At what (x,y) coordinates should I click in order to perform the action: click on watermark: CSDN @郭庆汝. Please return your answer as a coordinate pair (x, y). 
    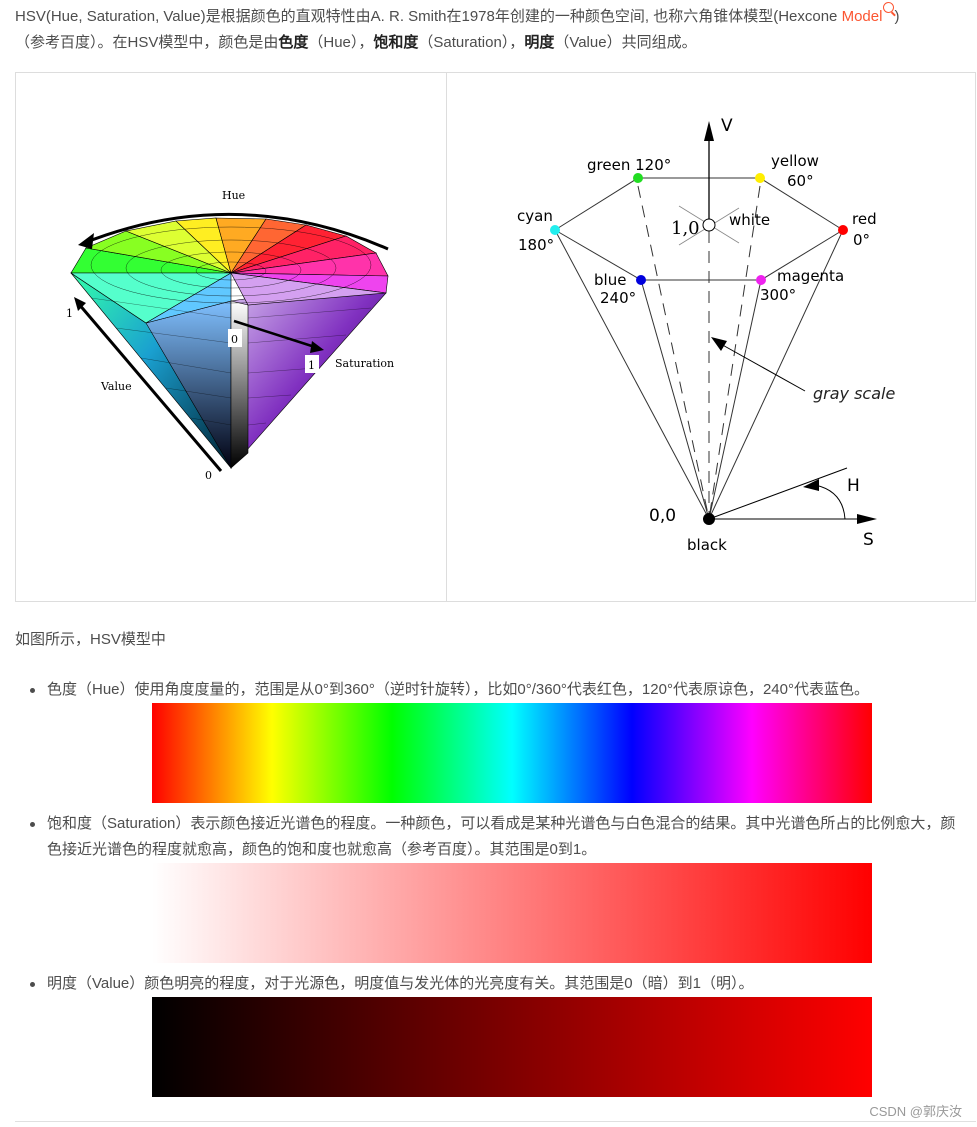
    Looking at the image, I should click on (915, 1111).